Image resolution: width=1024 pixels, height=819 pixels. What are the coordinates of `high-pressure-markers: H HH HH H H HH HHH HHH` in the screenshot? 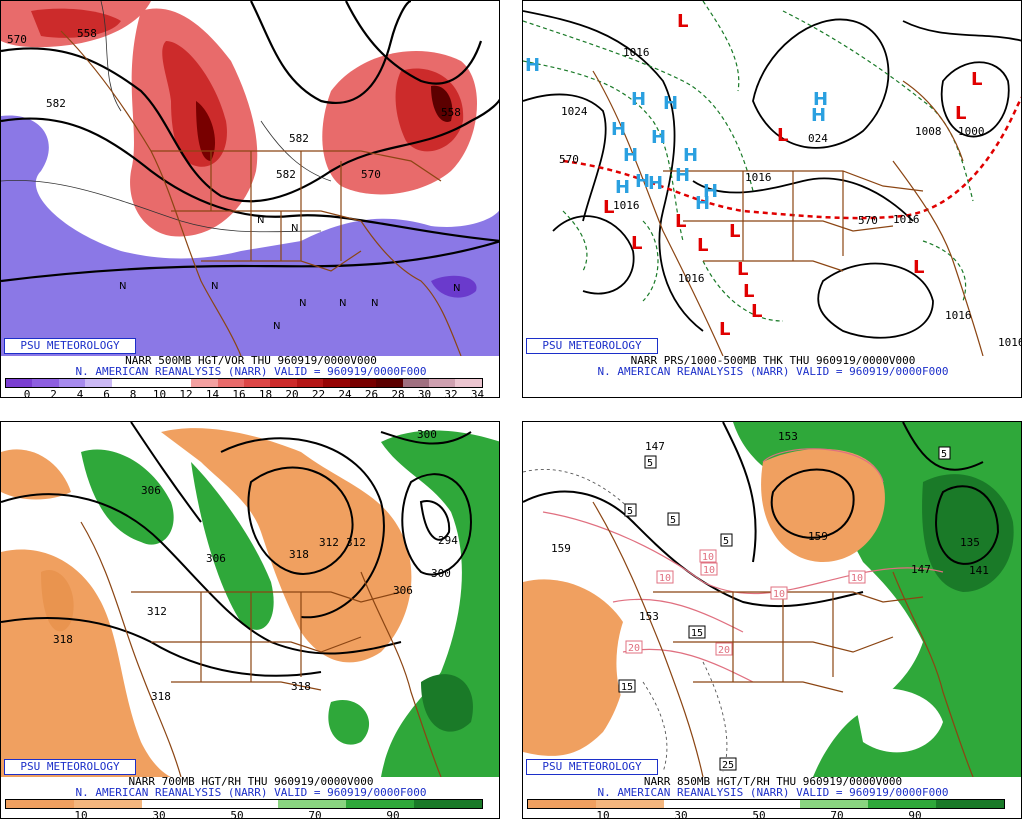 It's located at (676, 134).